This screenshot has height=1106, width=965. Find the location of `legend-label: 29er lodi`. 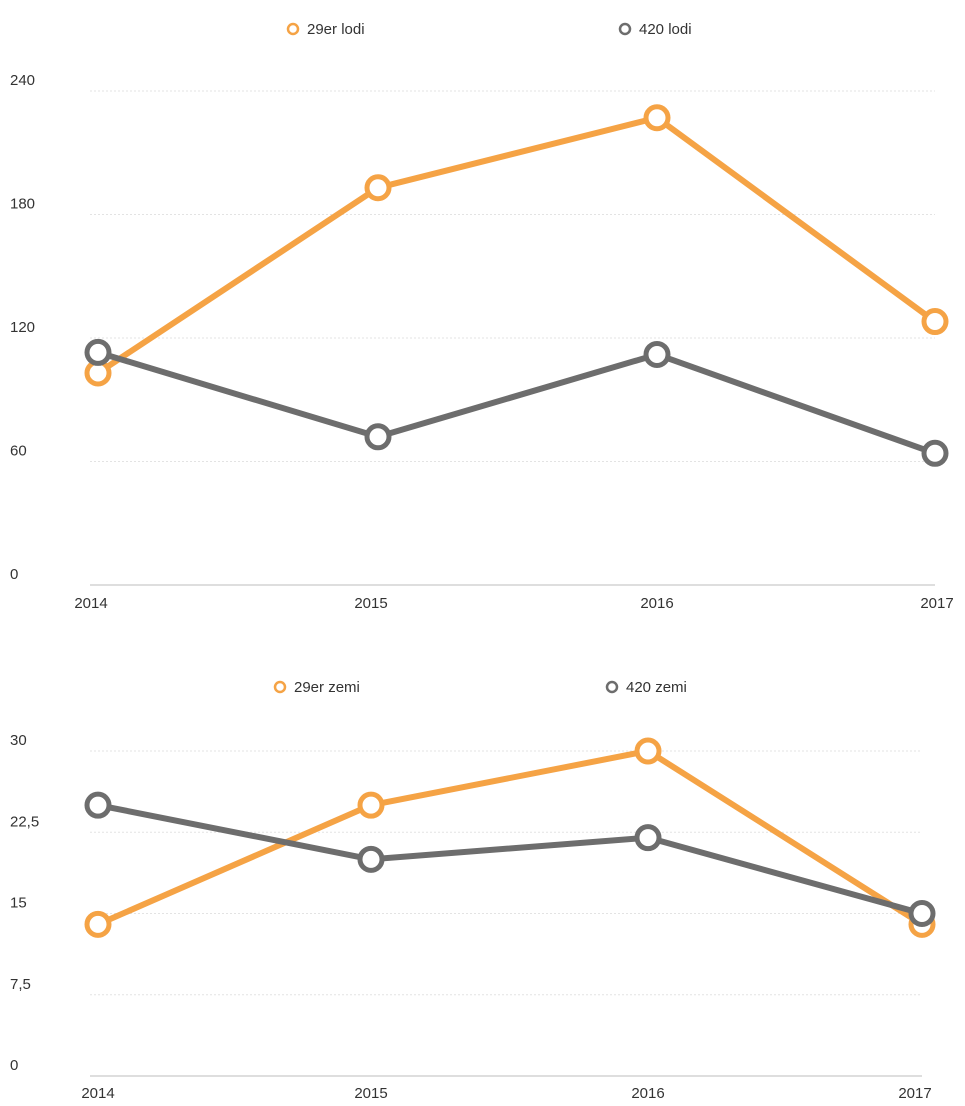

legend-label: 29er lodi is located at coordinates (336, 29).